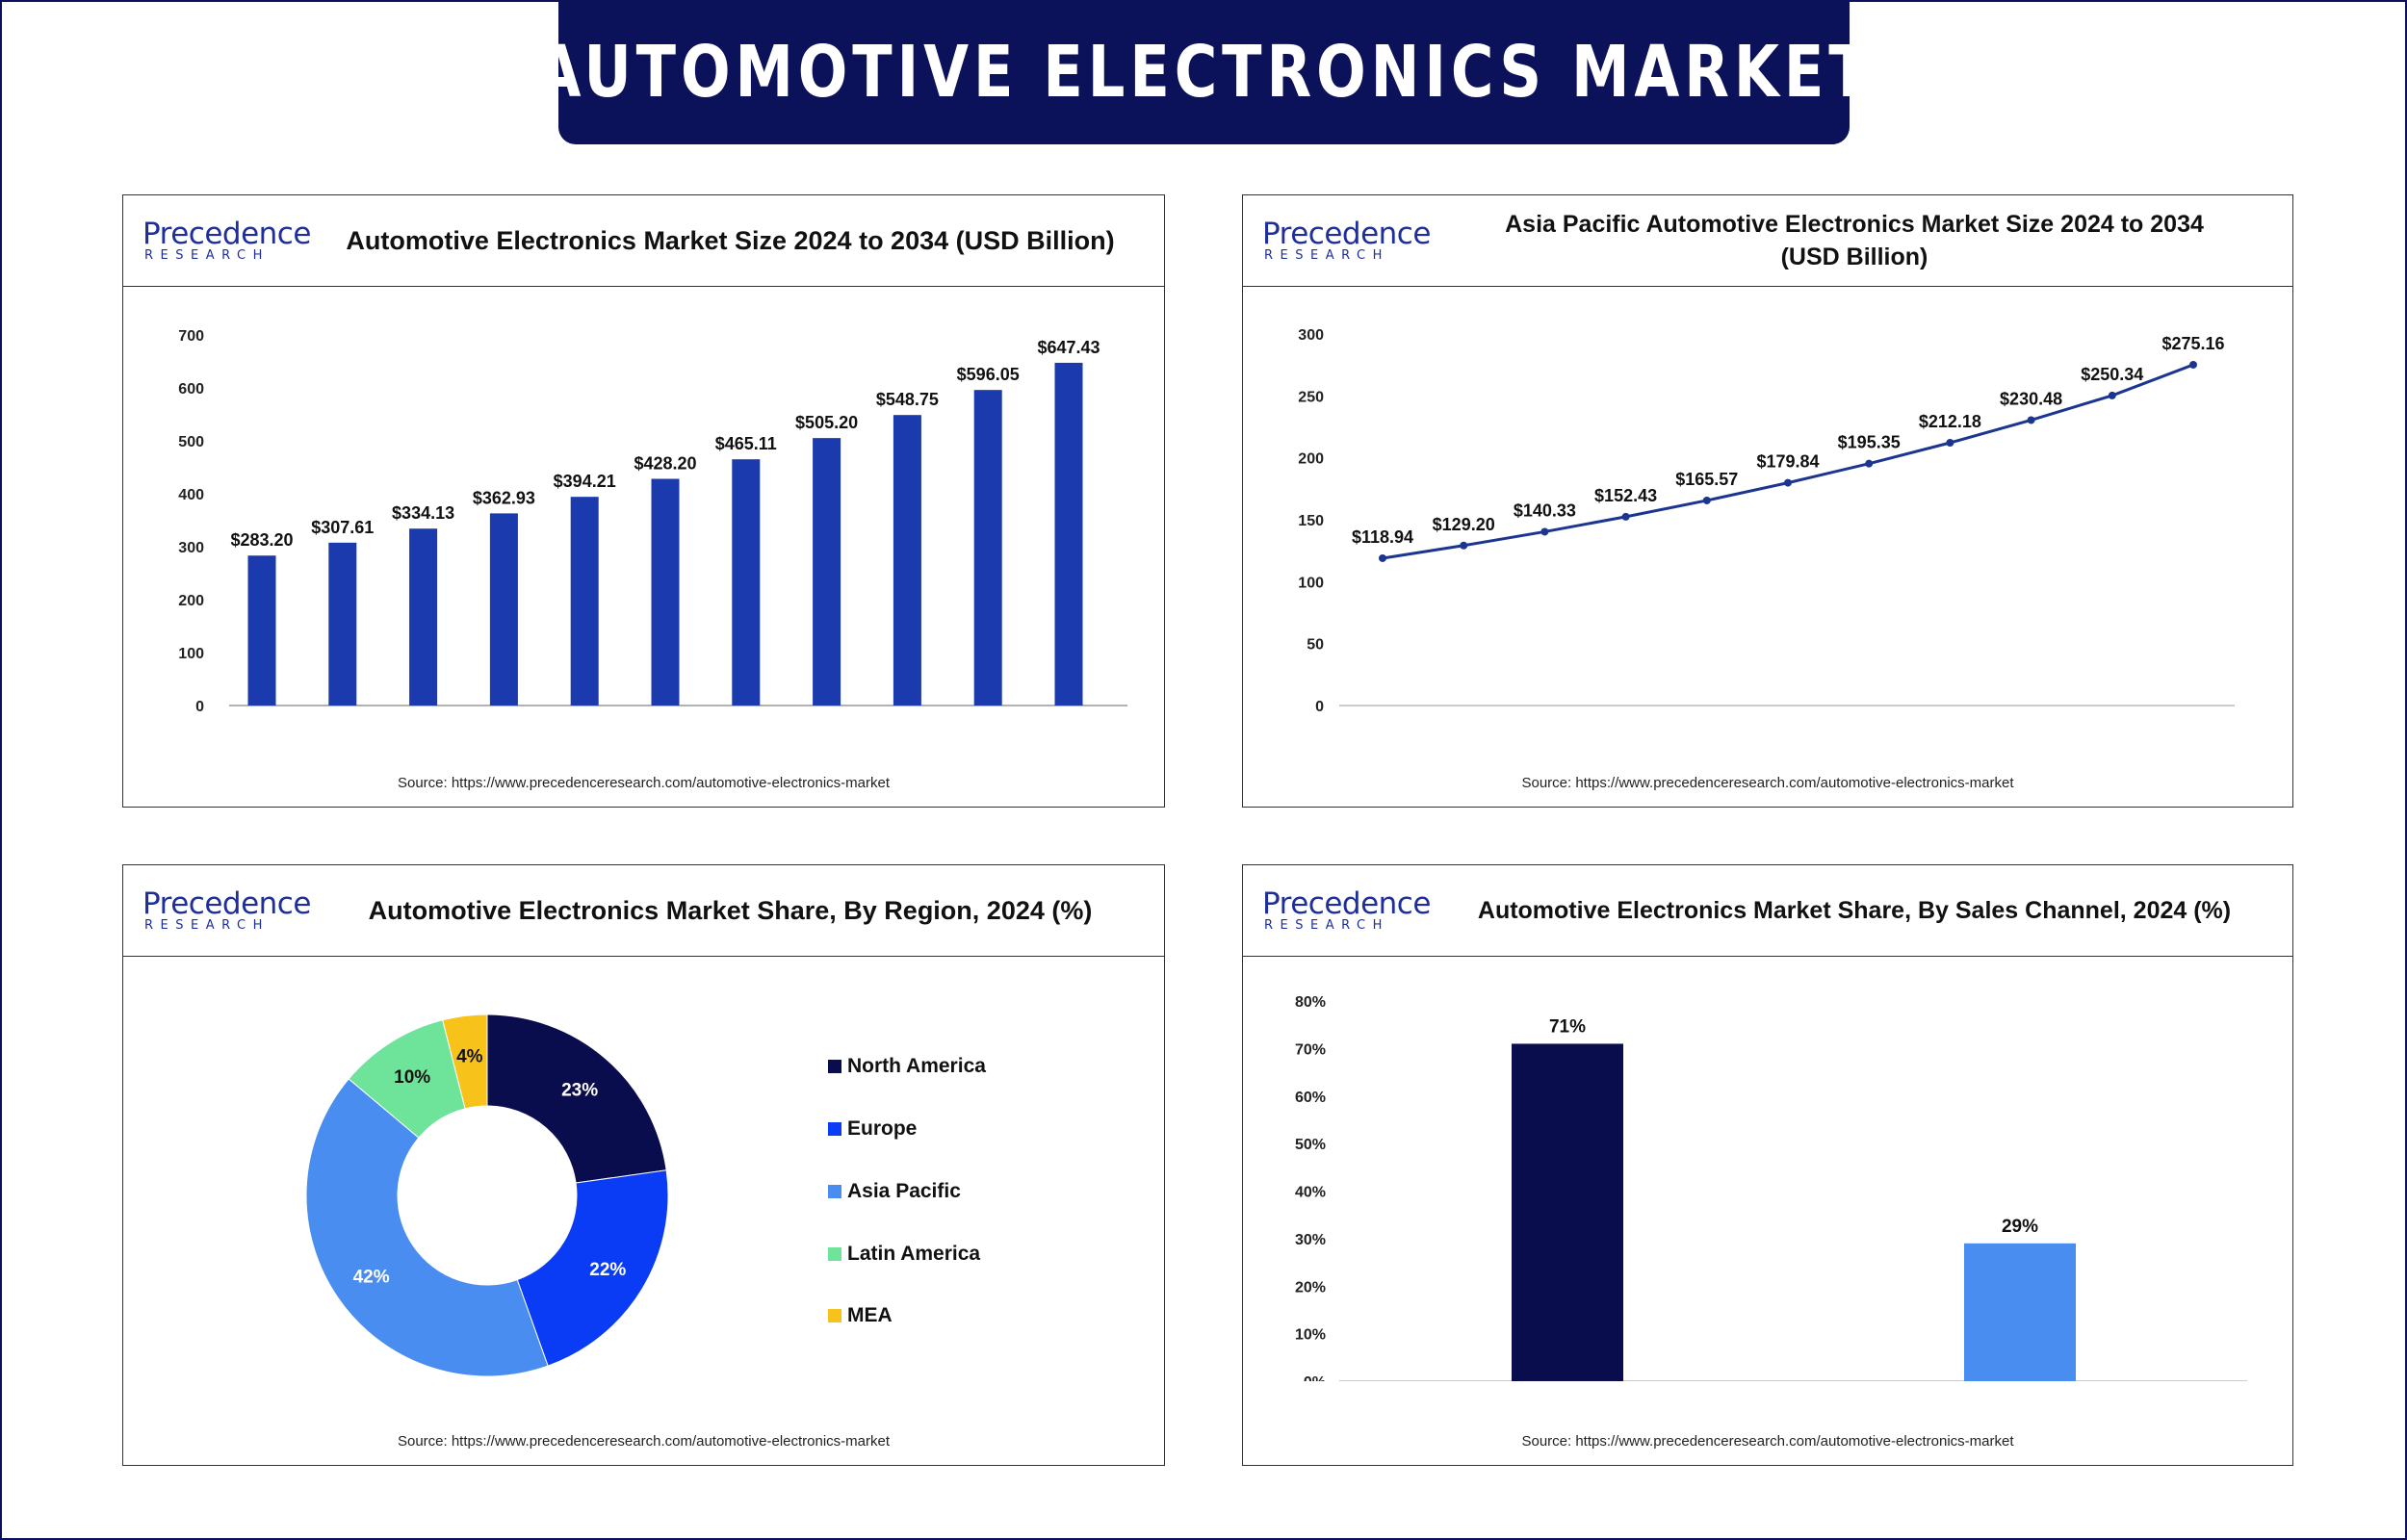  I want to click on data-label: $596.05, so click(988, 374).